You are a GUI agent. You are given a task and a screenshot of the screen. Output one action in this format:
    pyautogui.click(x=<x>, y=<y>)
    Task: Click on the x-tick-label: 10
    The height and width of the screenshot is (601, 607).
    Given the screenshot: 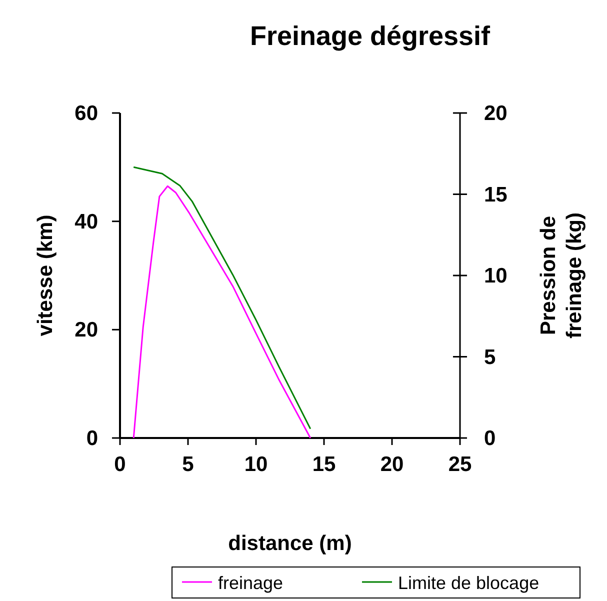 What is the action you would take?
    pyautogui.click(x=256, y=464)
    